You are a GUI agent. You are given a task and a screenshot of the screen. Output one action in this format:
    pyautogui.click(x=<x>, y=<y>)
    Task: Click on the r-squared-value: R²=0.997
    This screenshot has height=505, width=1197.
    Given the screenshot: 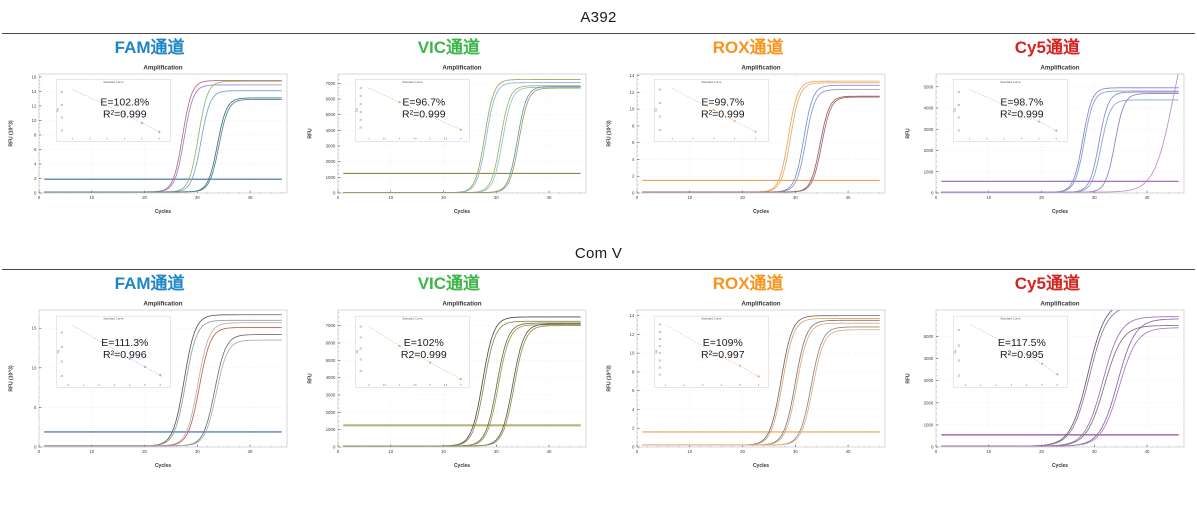 What is the action you would take?
    pyautogui.click(x=723, y=355)
    